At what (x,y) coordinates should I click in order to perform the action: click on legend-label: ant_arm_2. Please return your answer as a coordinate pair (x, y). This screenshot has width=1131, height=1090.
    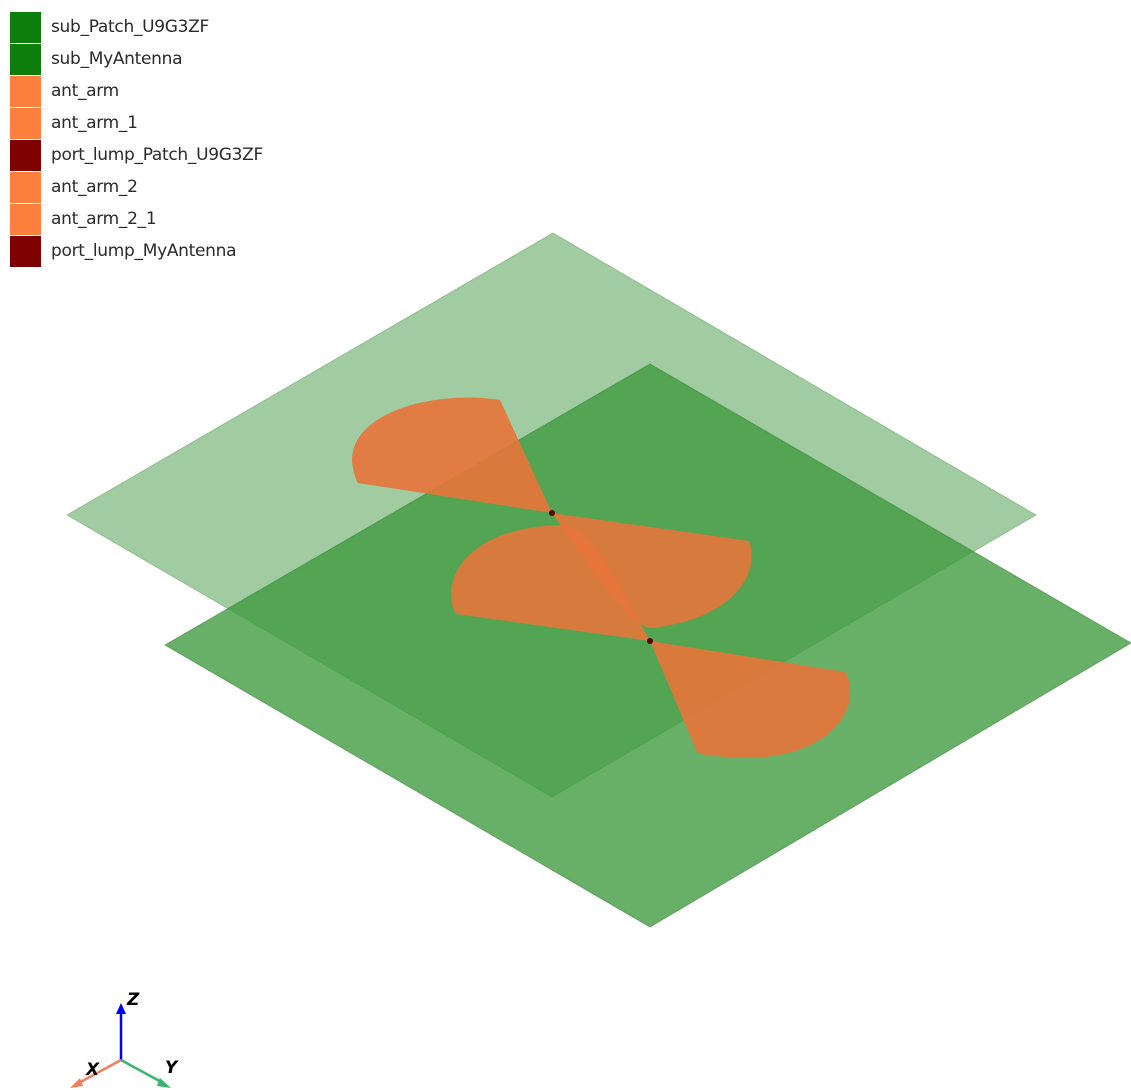
    Looking at the image, I should click on (94, 187).